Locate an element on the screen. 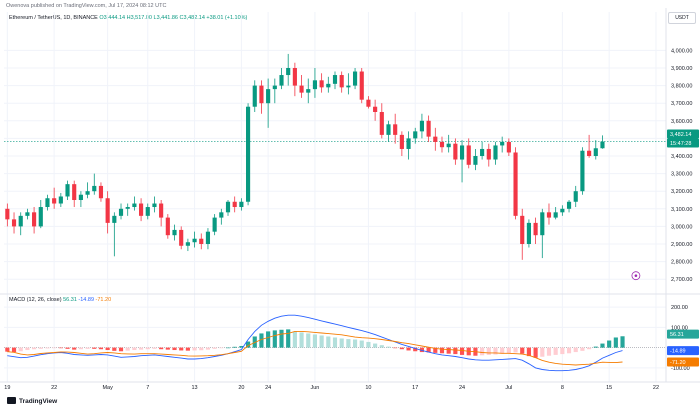  macd-line-badge-text: -14.89 is located at coordinates (678, 352).